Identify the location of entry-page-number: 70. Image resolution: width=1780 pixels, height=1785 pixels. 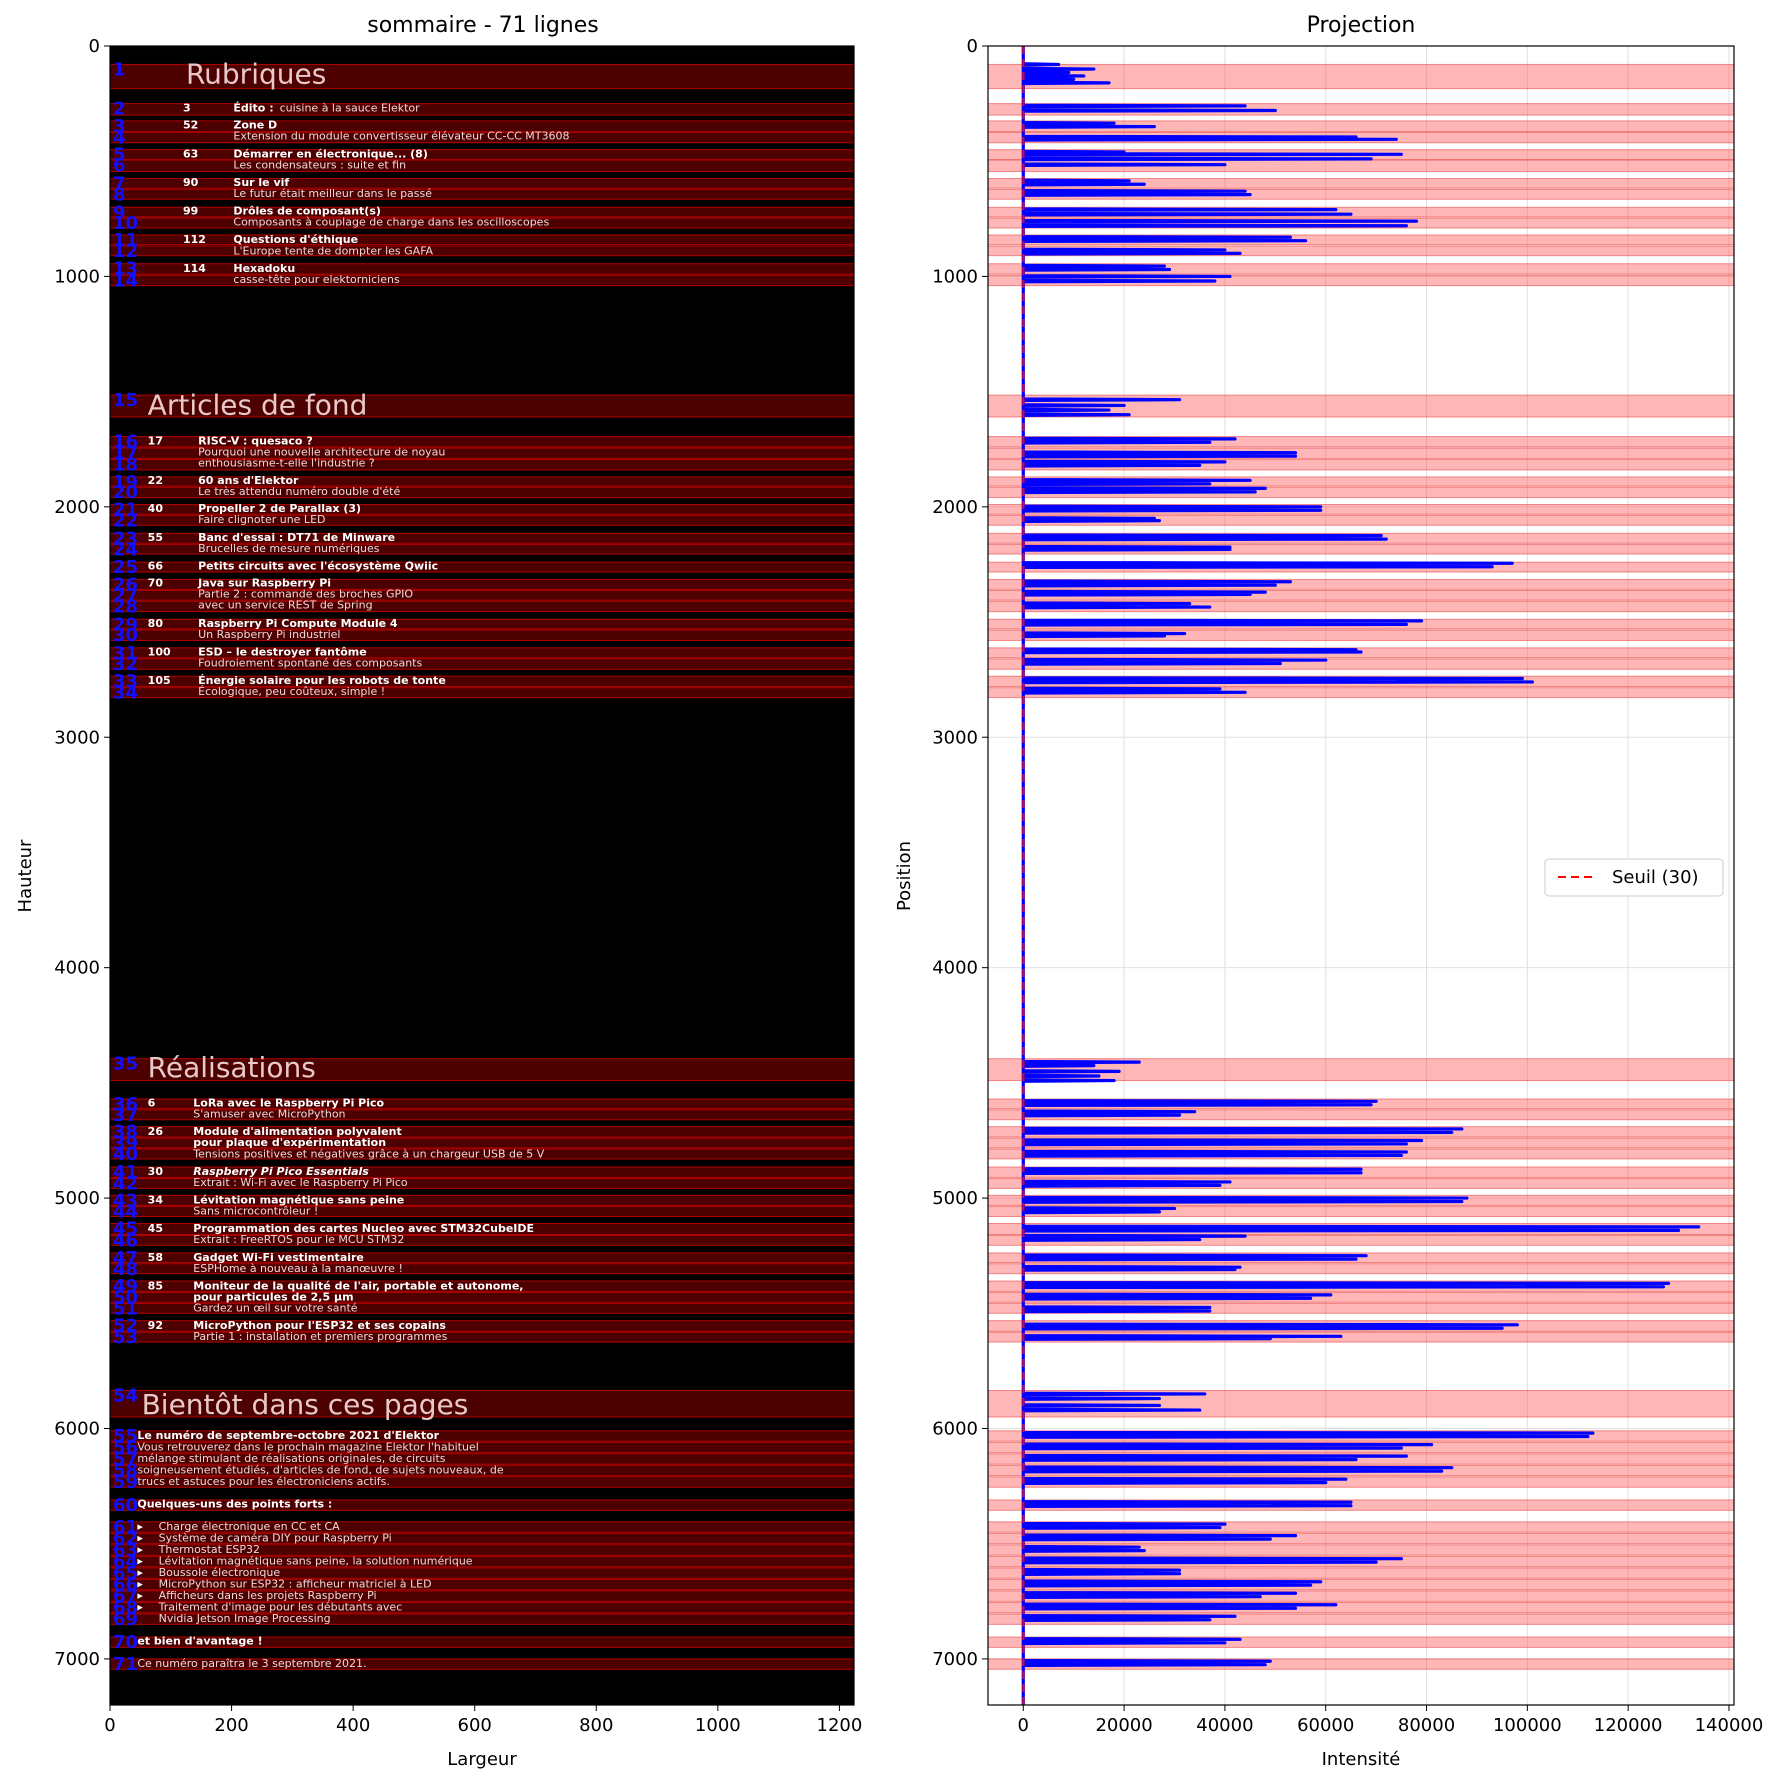
(156, 583).